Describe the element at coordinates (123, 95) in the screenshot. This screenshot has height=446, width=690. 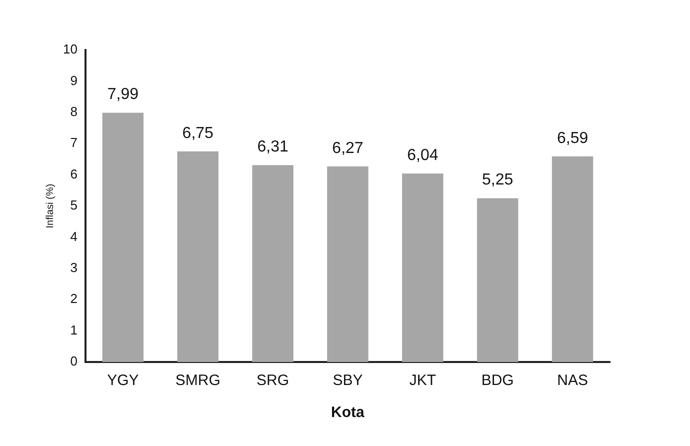
I see `data-label: 7,99` at that location.